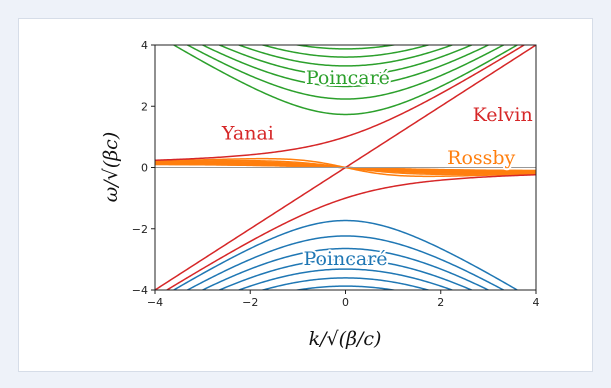  I want to click on annotation-rossby: Rossby, so click(481, 158).